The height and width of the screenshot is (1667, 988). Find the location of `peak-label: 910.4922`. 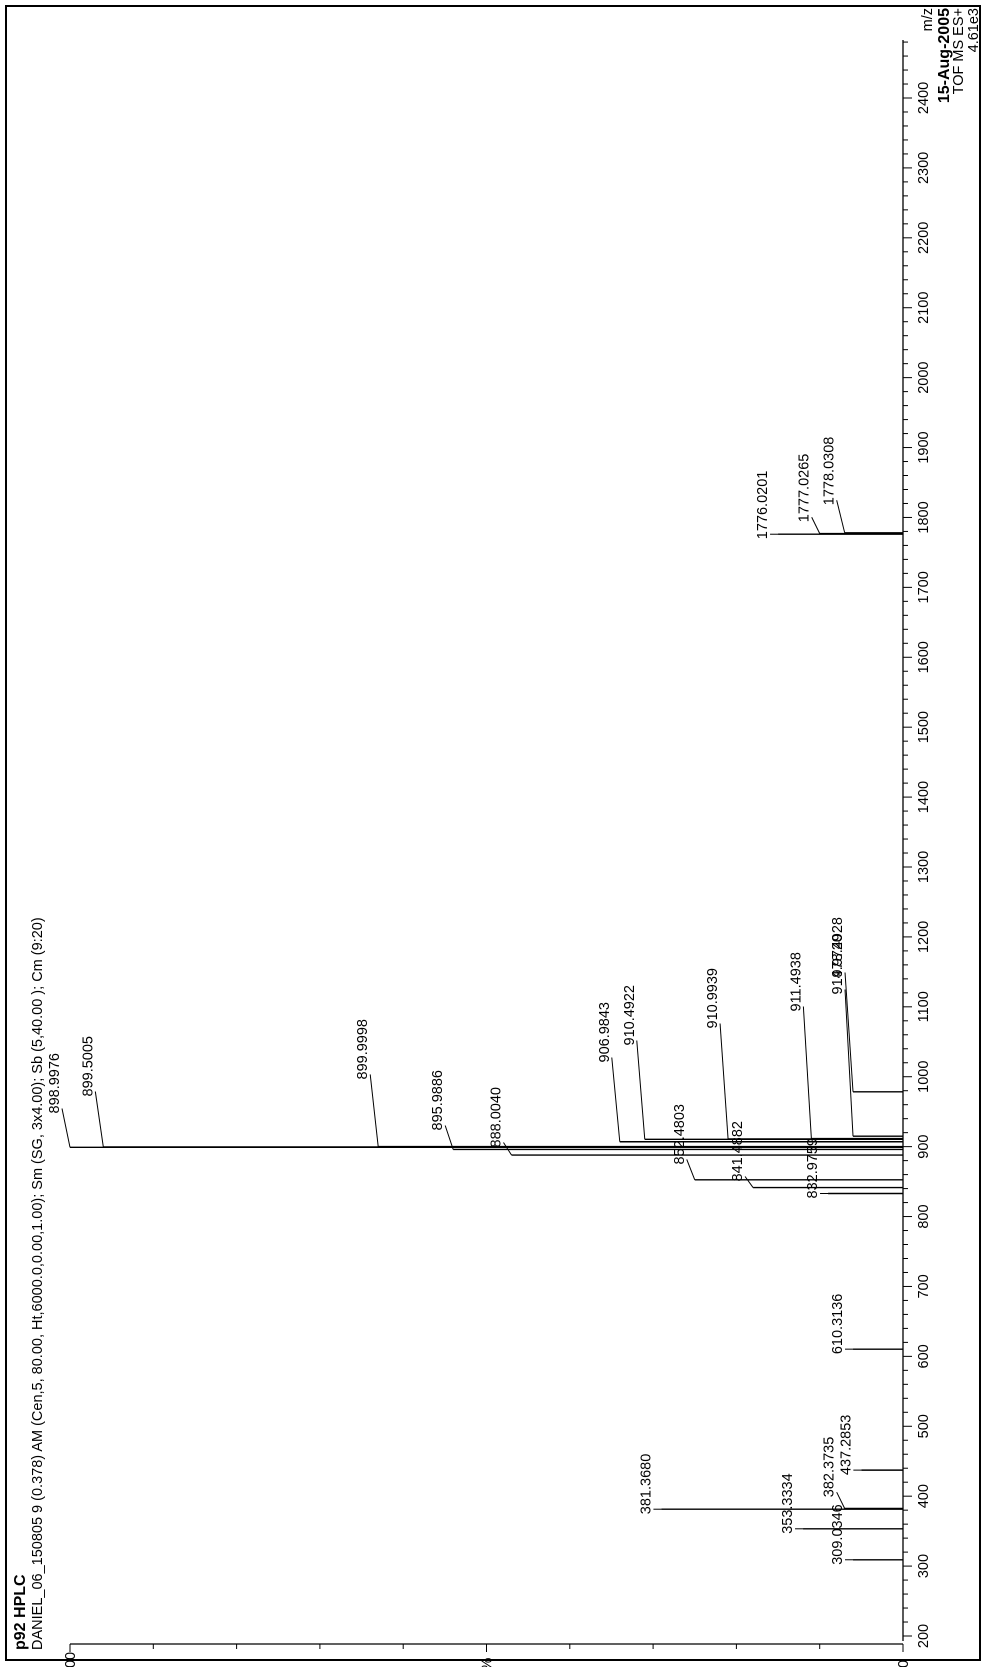

peak-label: 910.4922 is located at coordinates (630, 1015).